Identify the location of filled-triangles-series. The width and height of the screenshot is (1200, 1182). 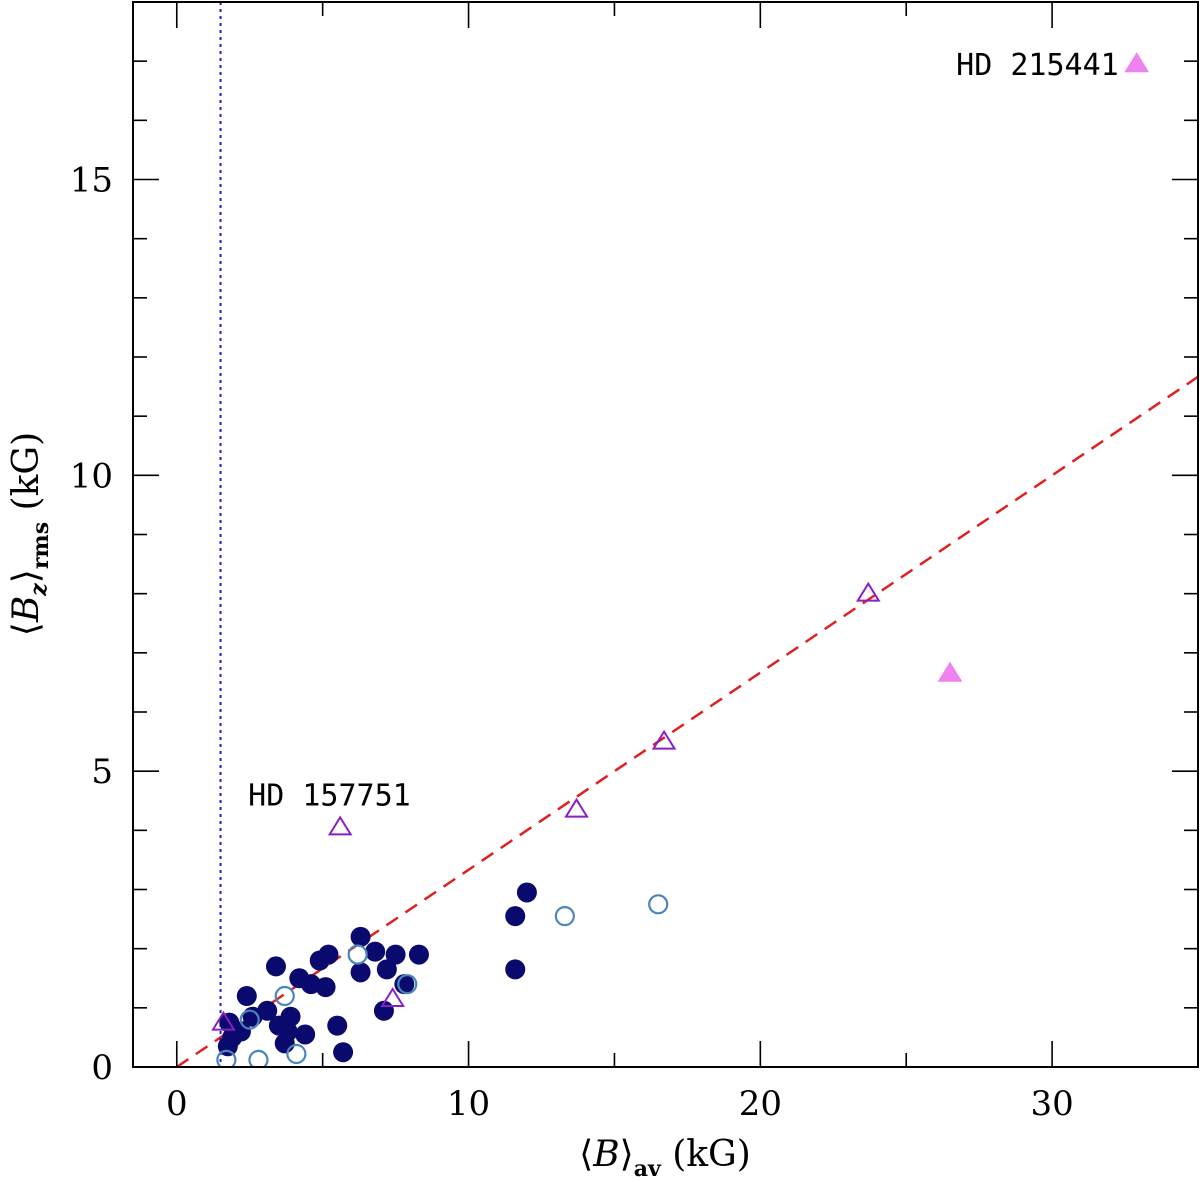
(1043, 367).